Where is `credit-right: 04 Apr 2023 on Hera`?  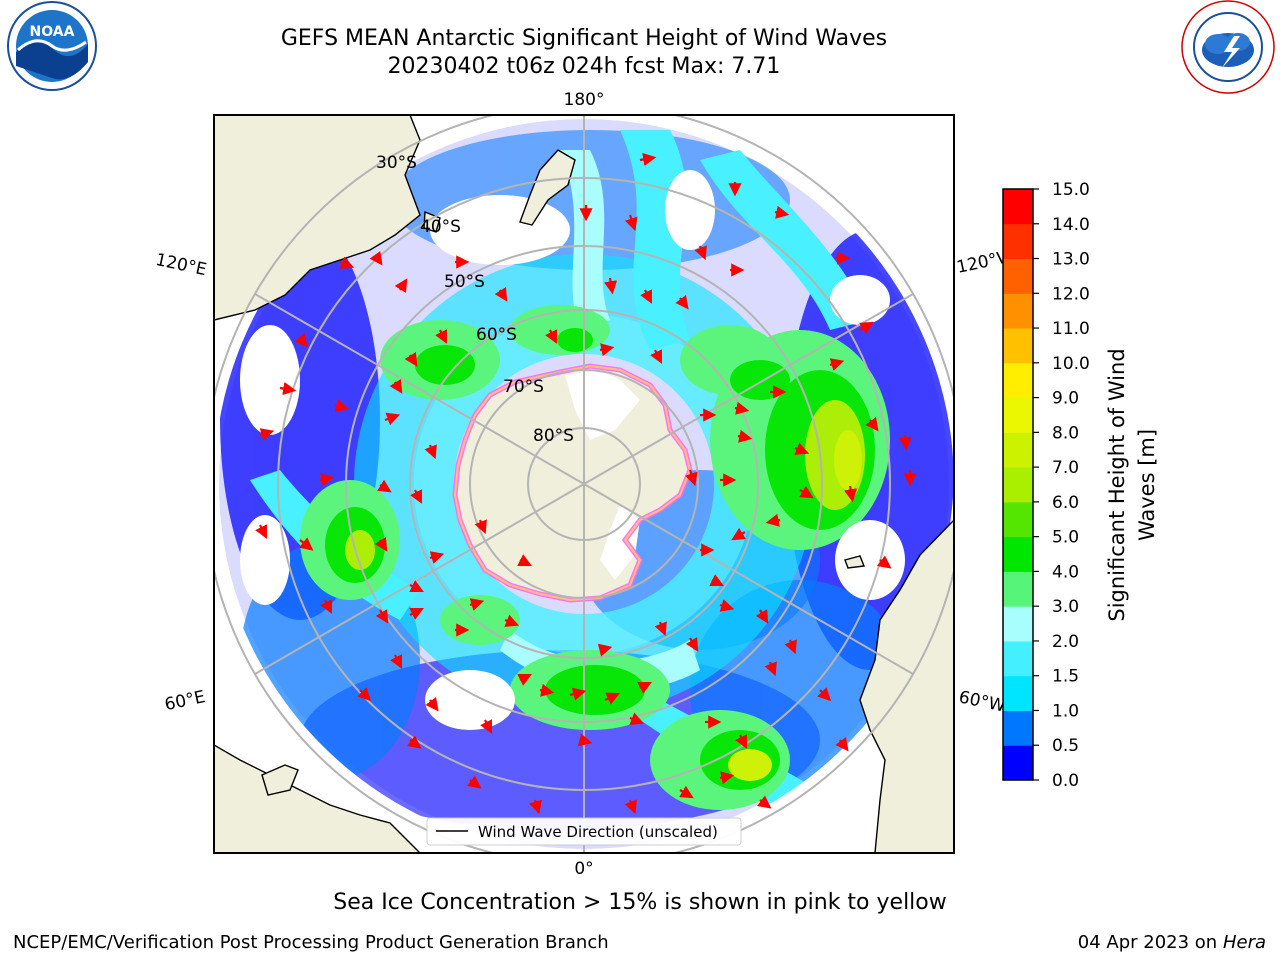
credit-right: 04 Apr 2023 on Hera is located at coordinates (1172, 942).